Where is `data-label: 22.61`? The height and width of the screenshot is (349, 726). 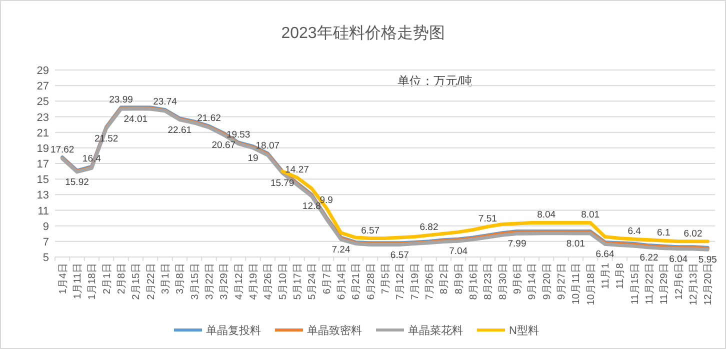
data-label: 22.61 is located at coordinates (180, 130).